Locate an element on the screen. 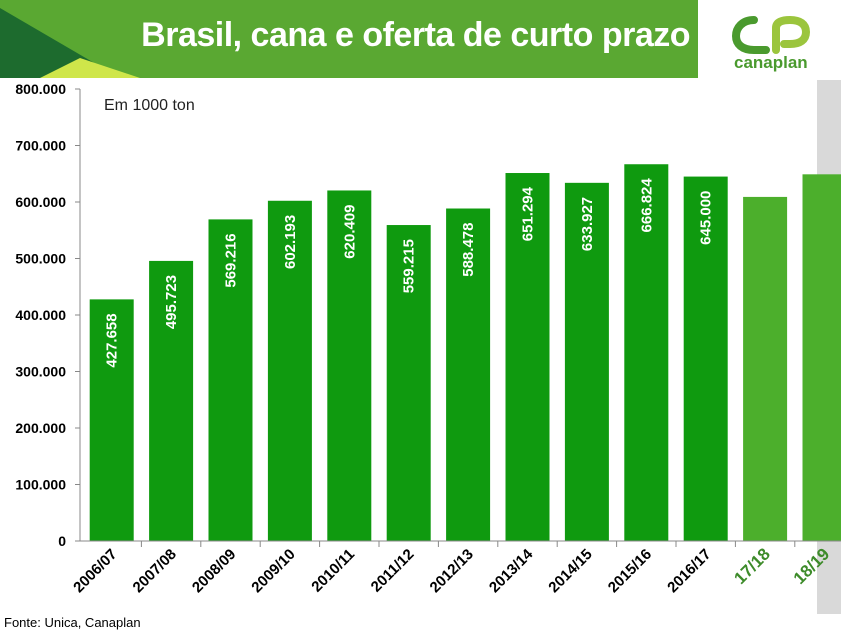  y-tick-label: 800.000 is located at coordinates (40, 89).